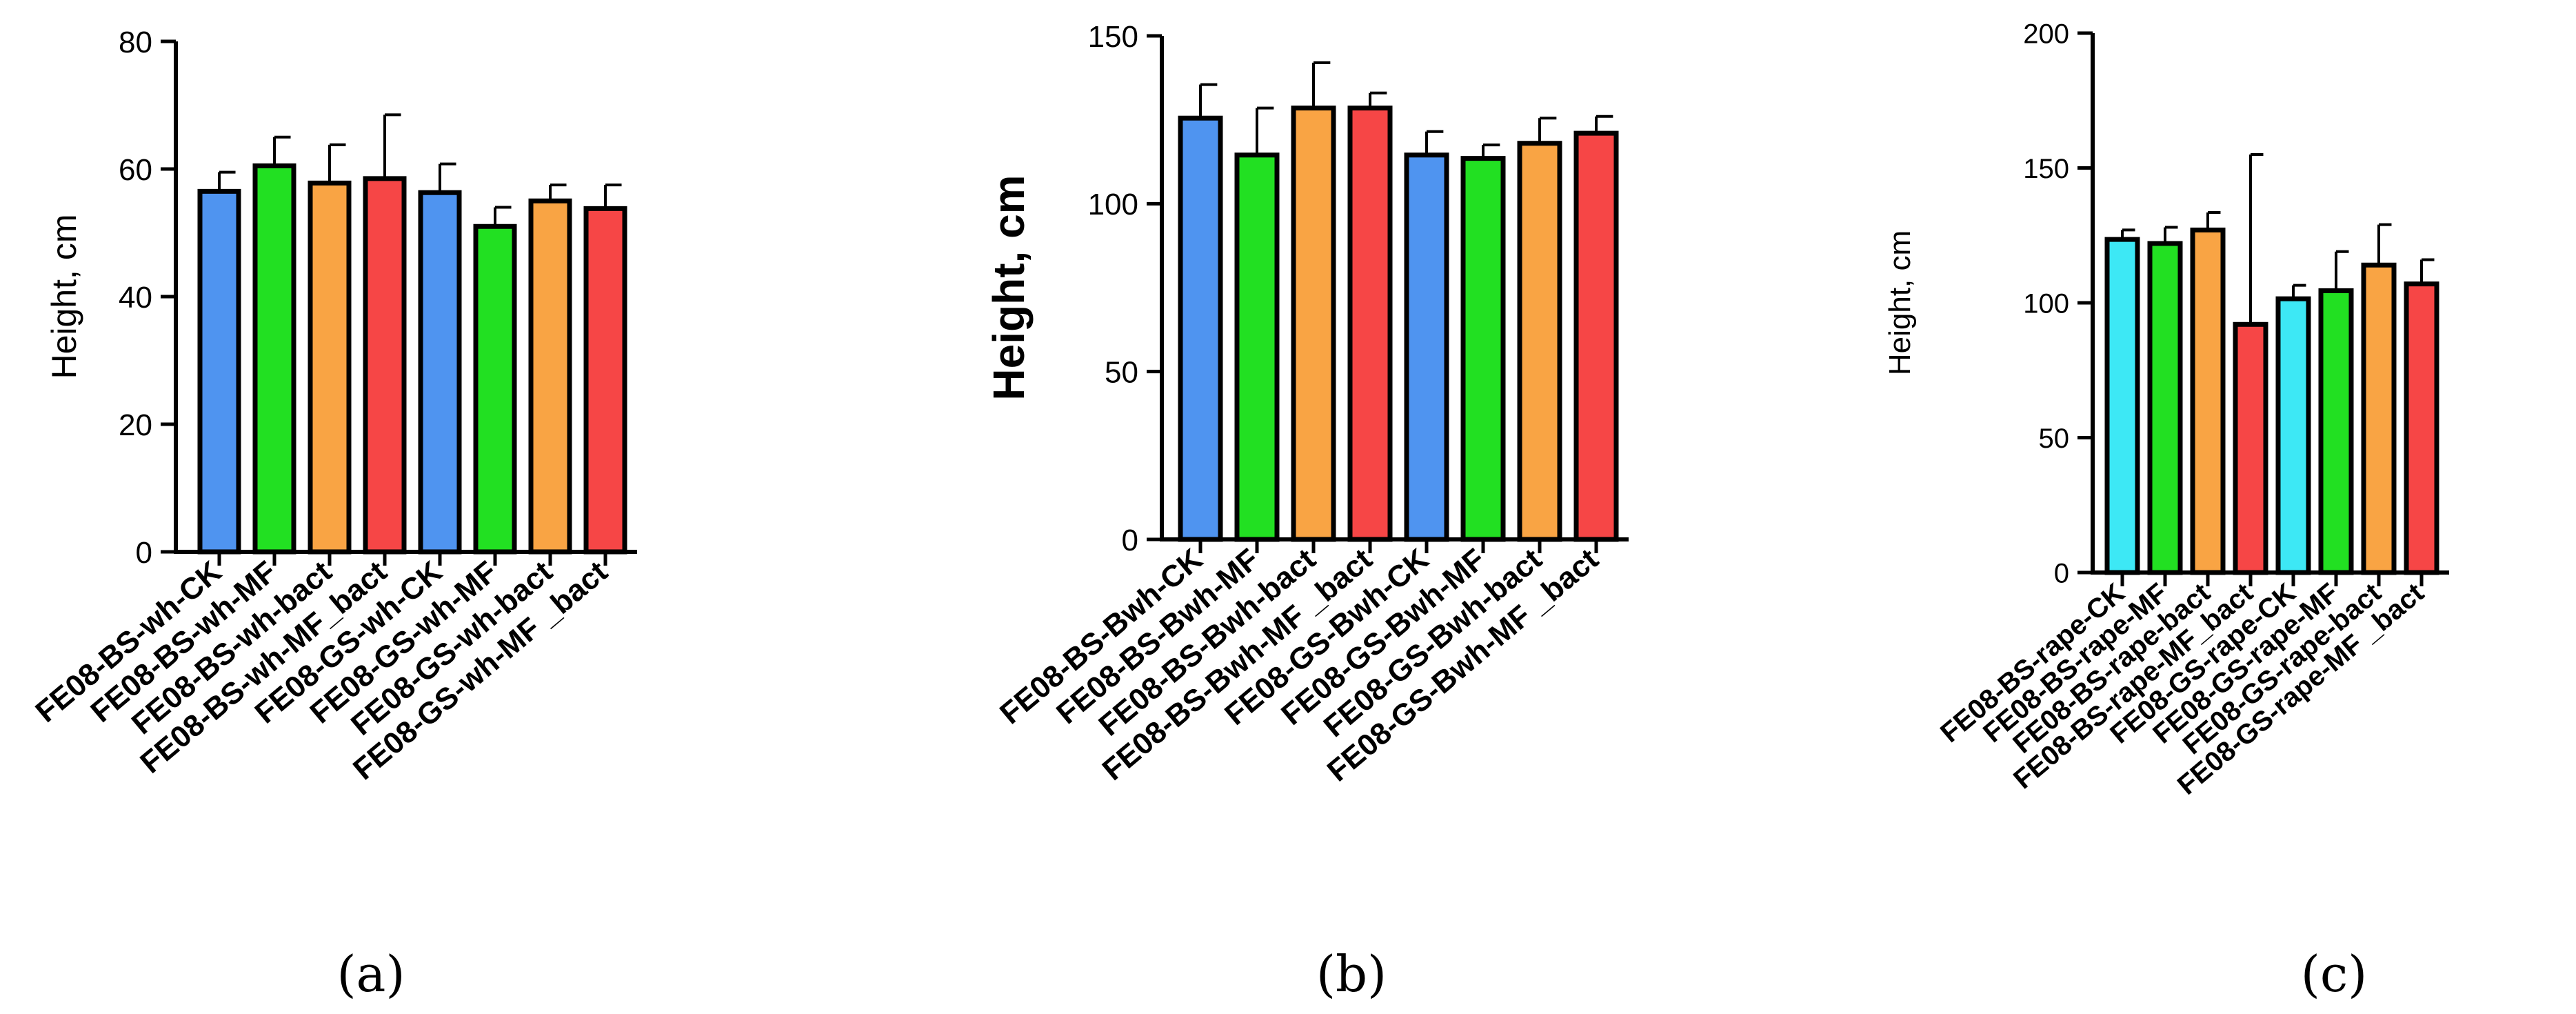 The image size is (2576, 1014). I want to click on p0-y-tick-label: 0, so click(144, 553).